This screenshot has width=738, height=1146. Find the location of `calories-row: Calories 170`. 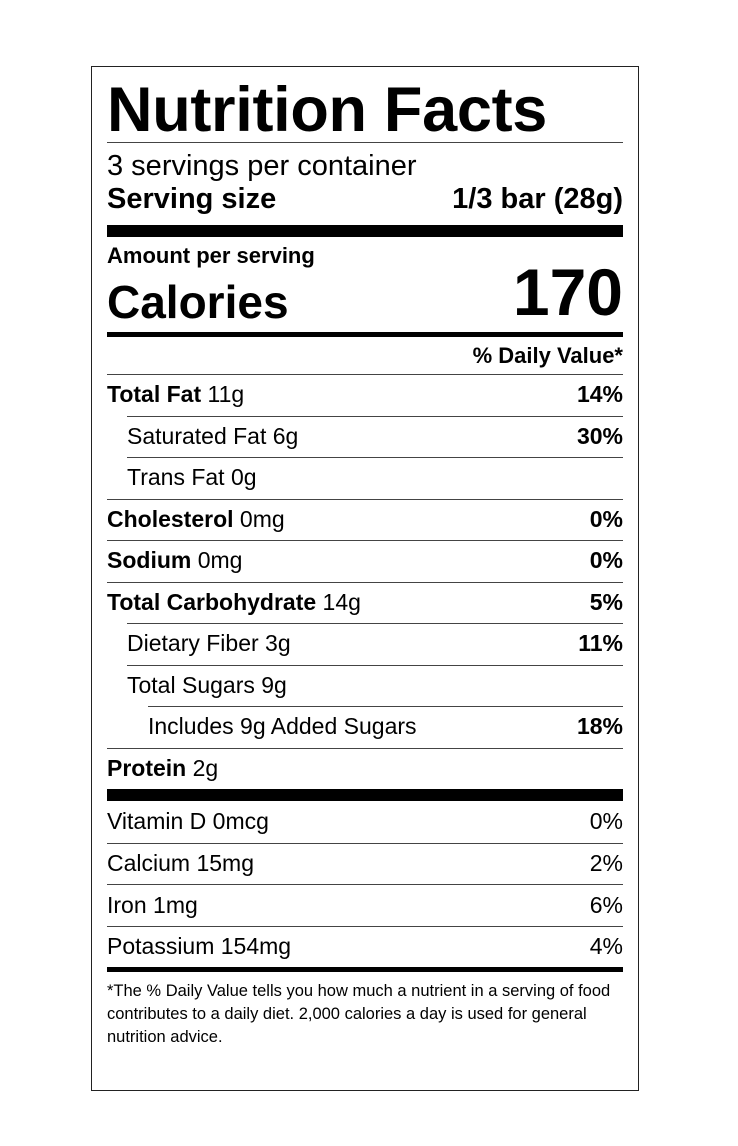

calories-row: Calories 170 is located at coordinates (365, 293).